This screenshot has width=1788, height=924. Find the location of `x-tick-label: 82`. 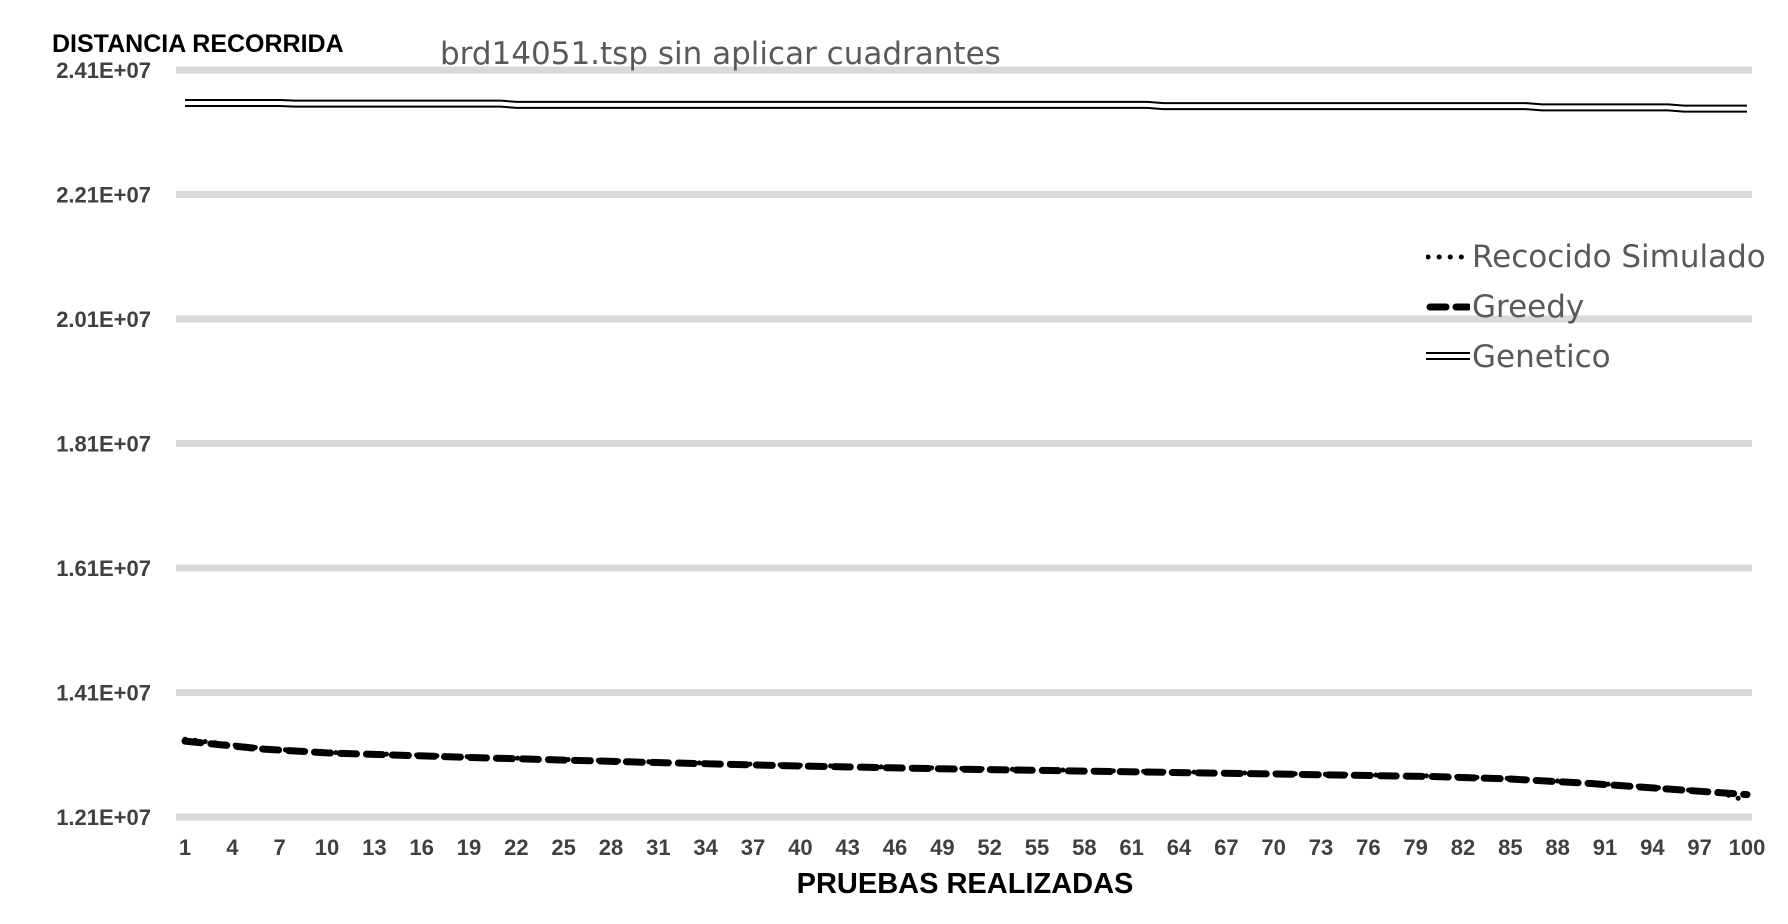

x-tick-label: 82 is located at coordinates (1463, 847).